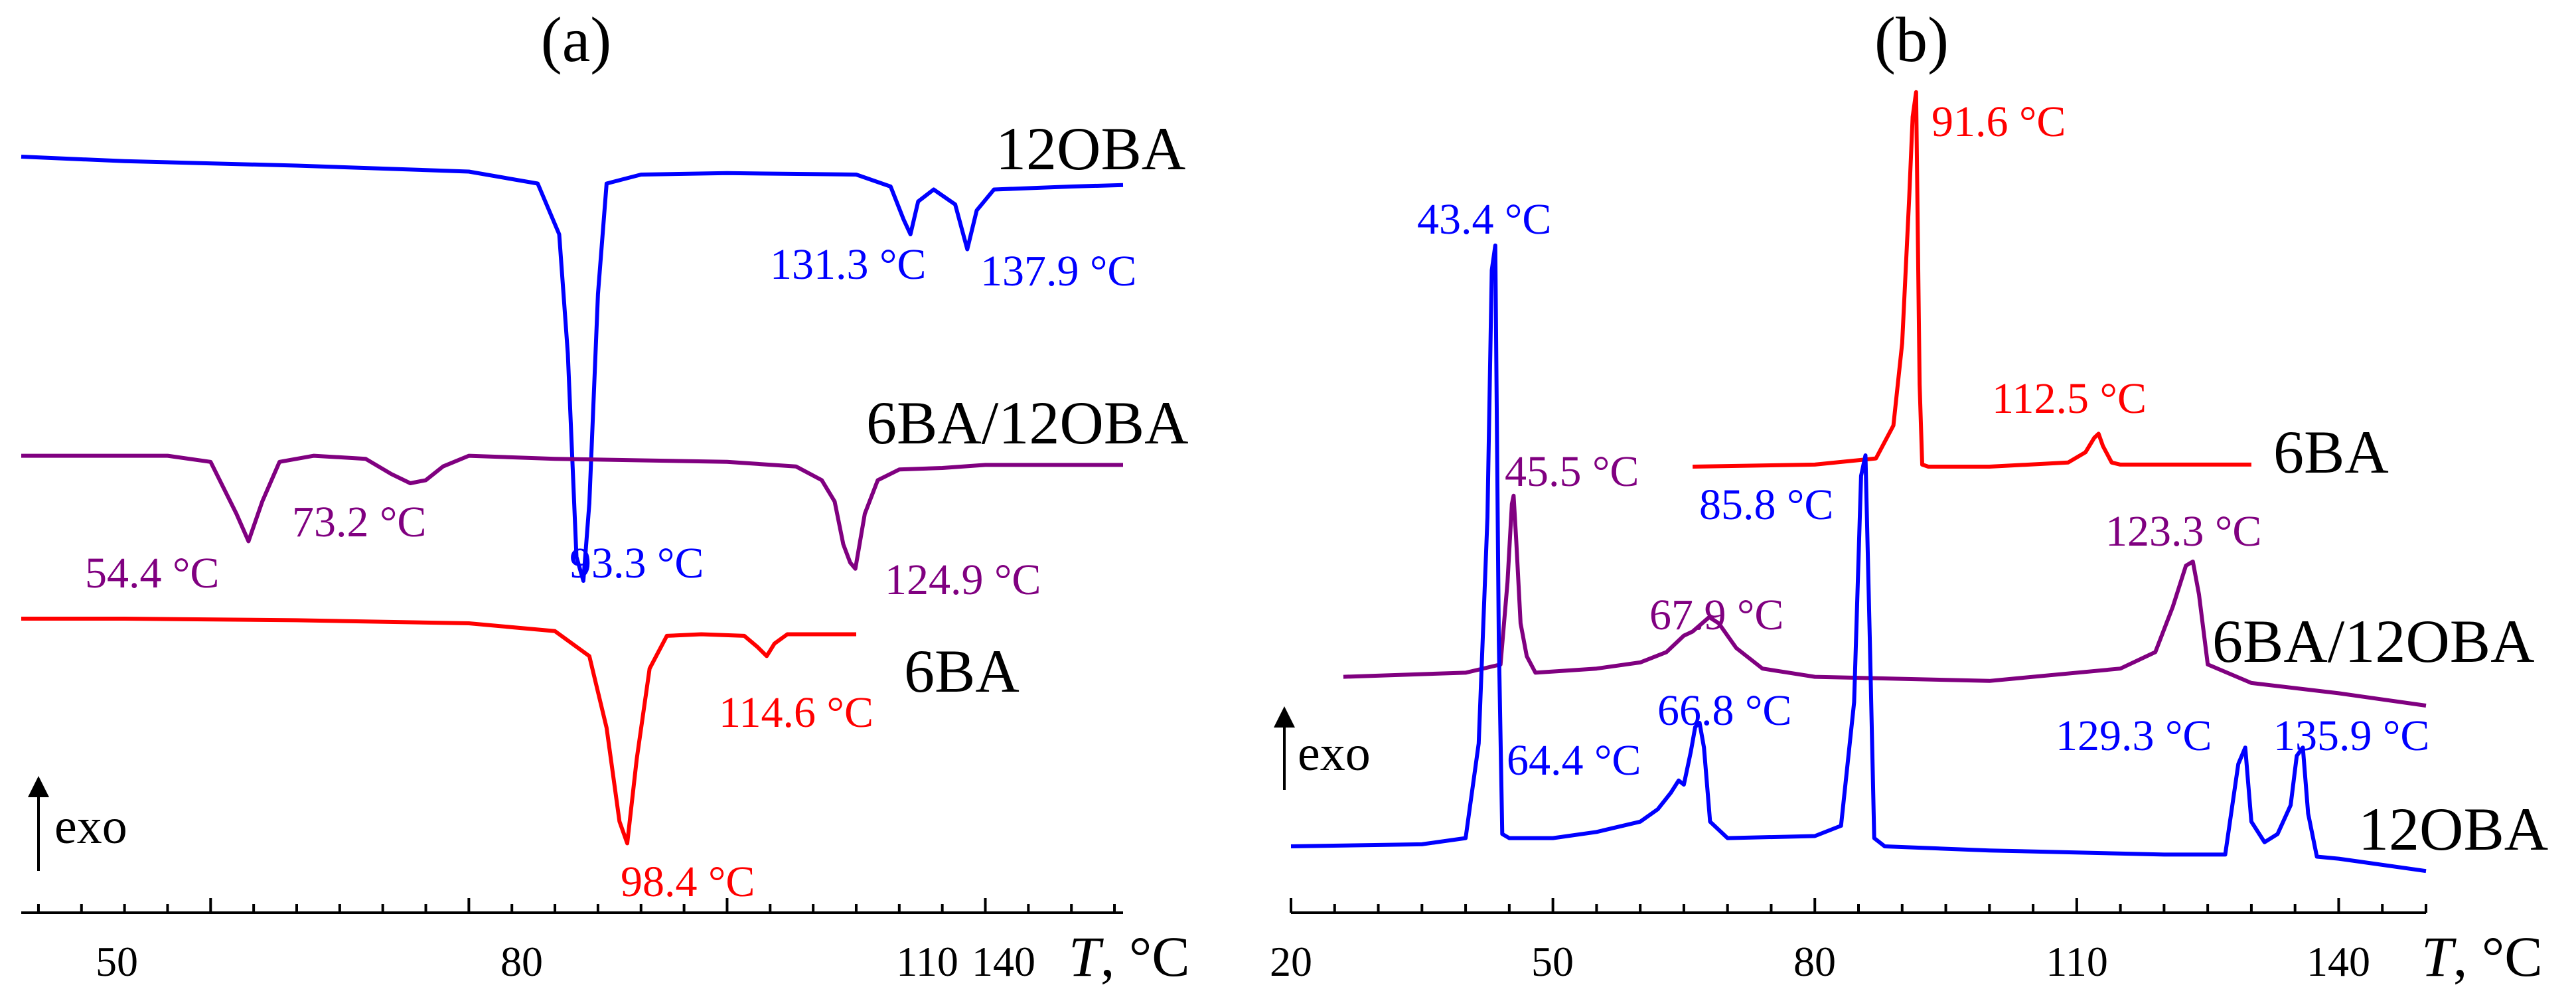 The image size is (2576, 1003). What do you see at coordinates (90, 826) in the screenshot?
I see `panel-a-exo-label: exo` at bounding box center [90, 826].